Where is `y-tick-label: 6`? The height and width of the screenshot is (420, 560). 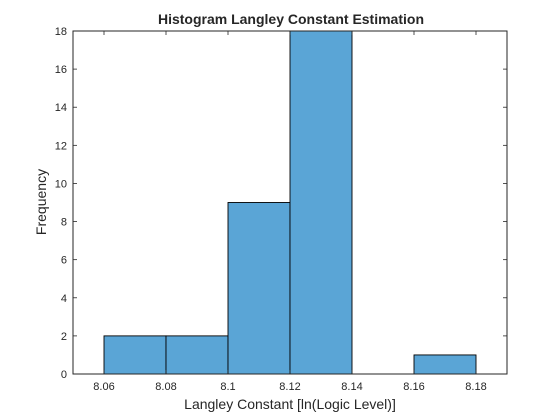 y-tick-label: 6 is located at coordinates (64, 261).